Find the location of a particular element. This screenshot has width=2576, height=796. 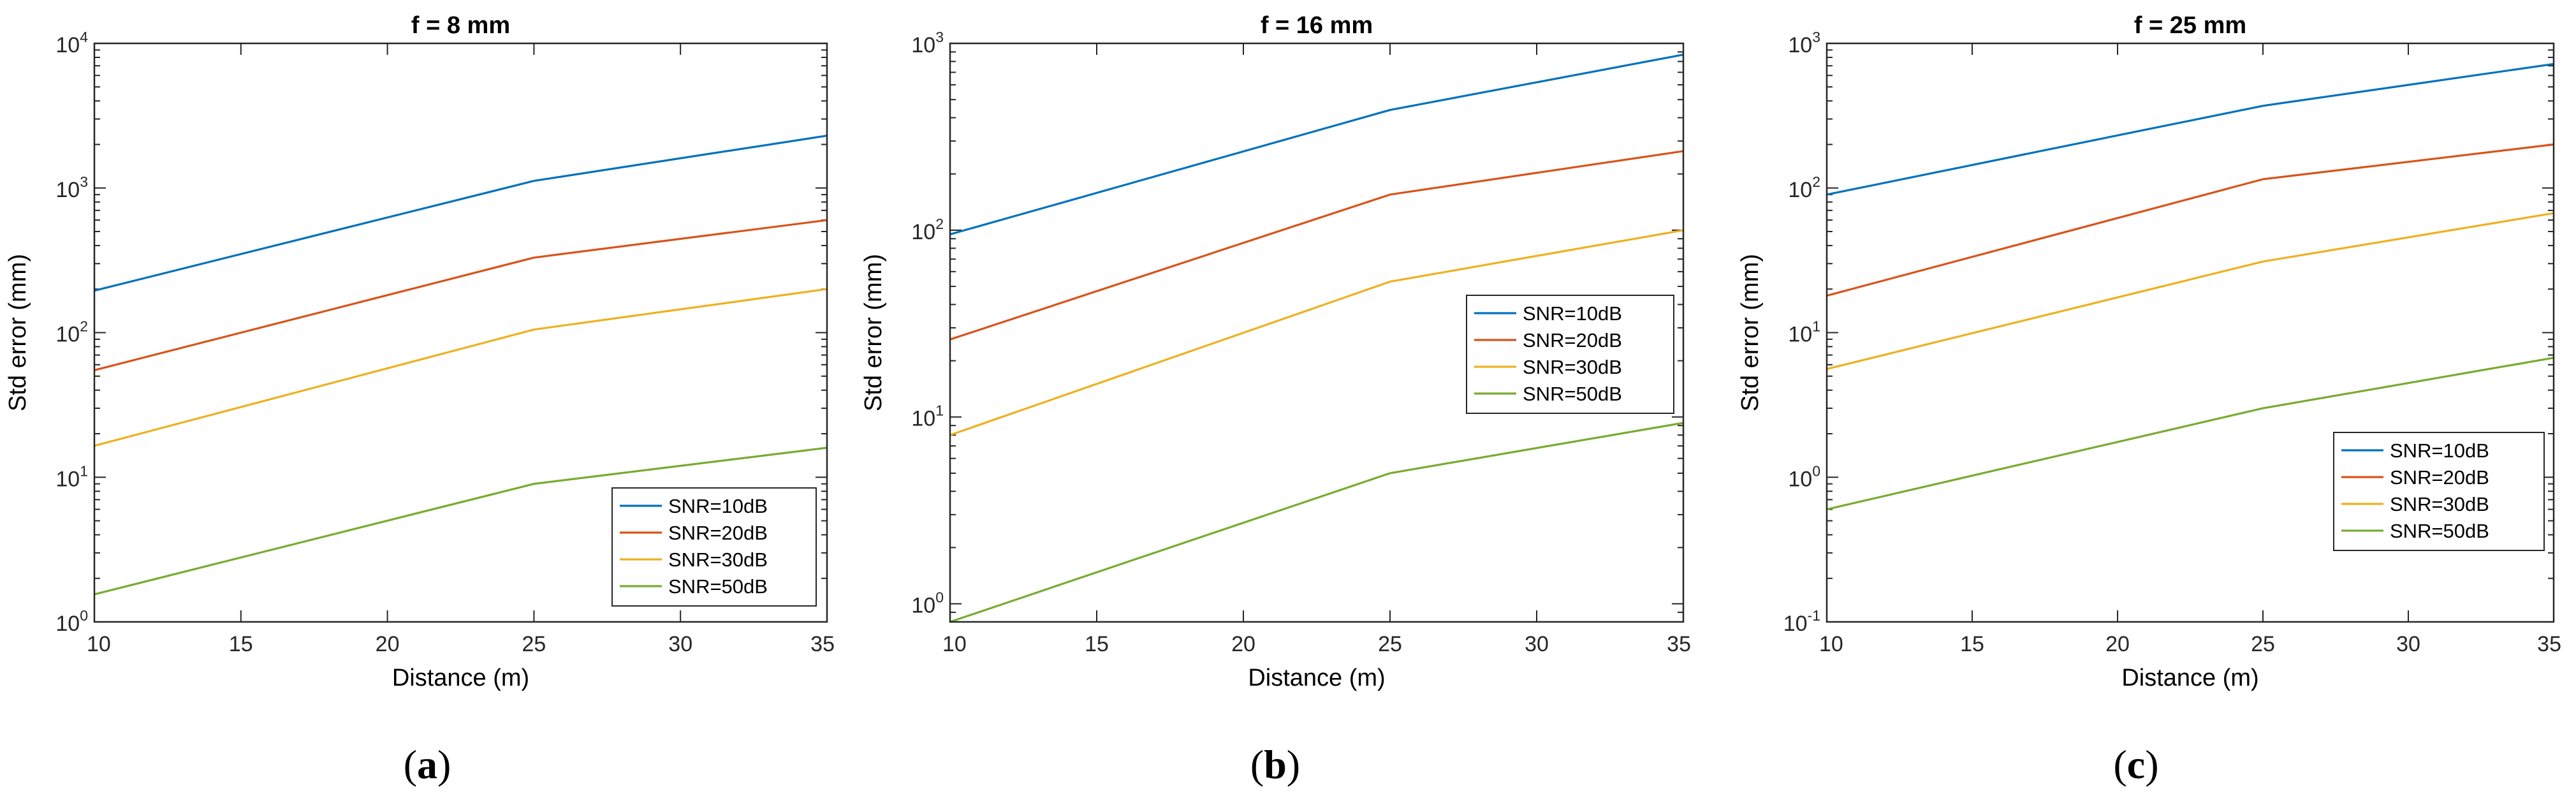

panel-caption: (b) is located at coordinates (1275, 764).